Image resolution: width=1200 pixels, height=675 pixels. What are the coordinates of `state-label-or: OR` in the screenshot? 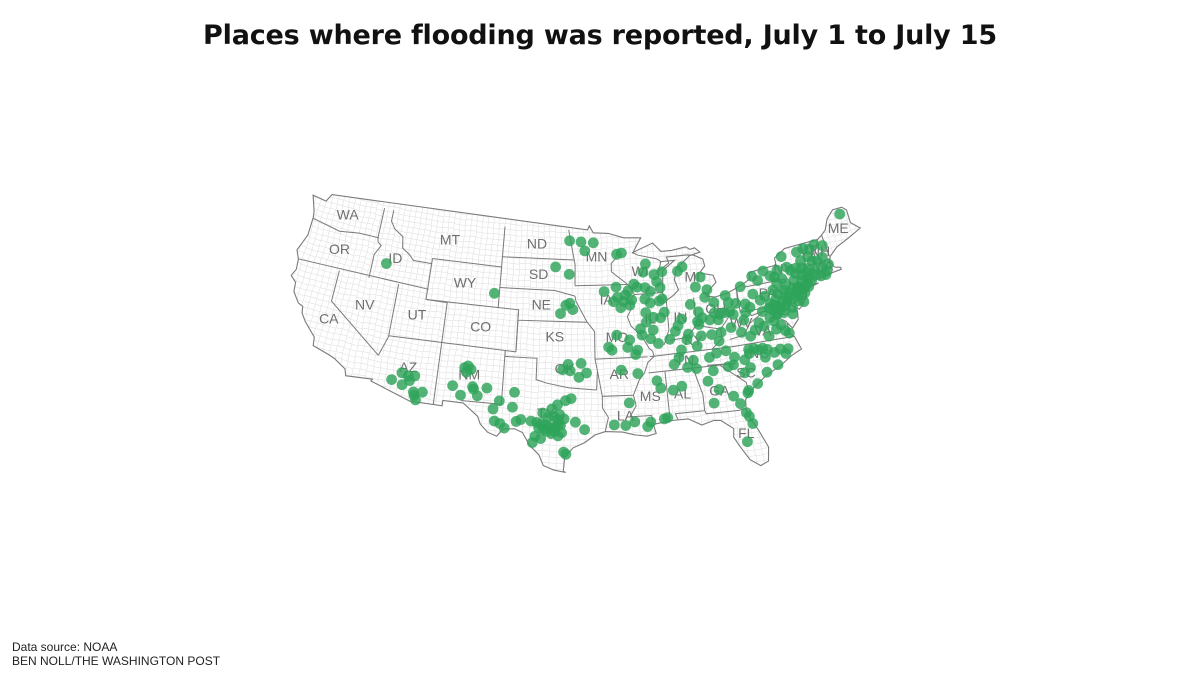 It's located at (339, 249).